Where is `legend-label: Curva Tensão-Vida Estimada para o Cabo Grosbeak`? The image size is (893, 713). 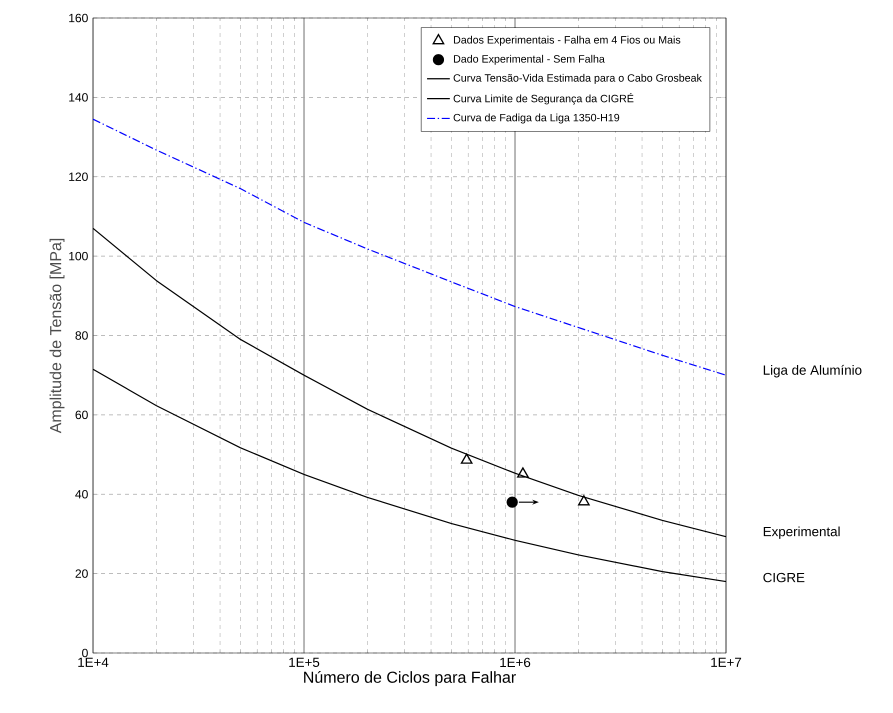 legend-label: Curva Tensão-Vida Estimada para o Cabo Grosbeak is located at coordinates (578, 79).